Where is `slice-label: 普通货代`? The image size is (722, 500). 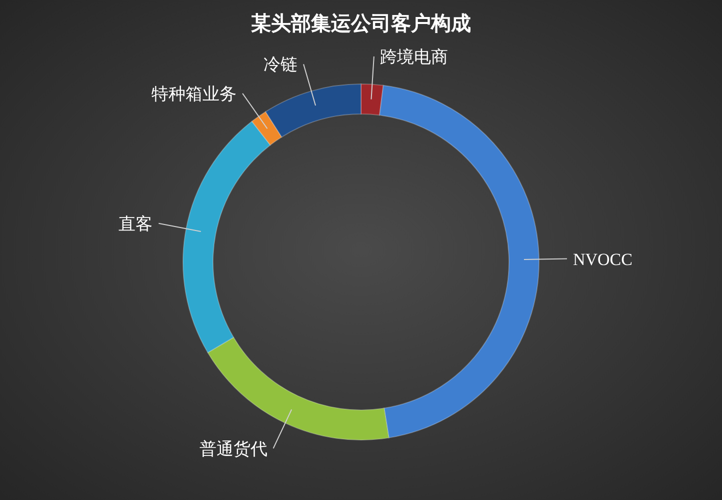 slice-label: 普通货代 is located at coordinates (233, 448).